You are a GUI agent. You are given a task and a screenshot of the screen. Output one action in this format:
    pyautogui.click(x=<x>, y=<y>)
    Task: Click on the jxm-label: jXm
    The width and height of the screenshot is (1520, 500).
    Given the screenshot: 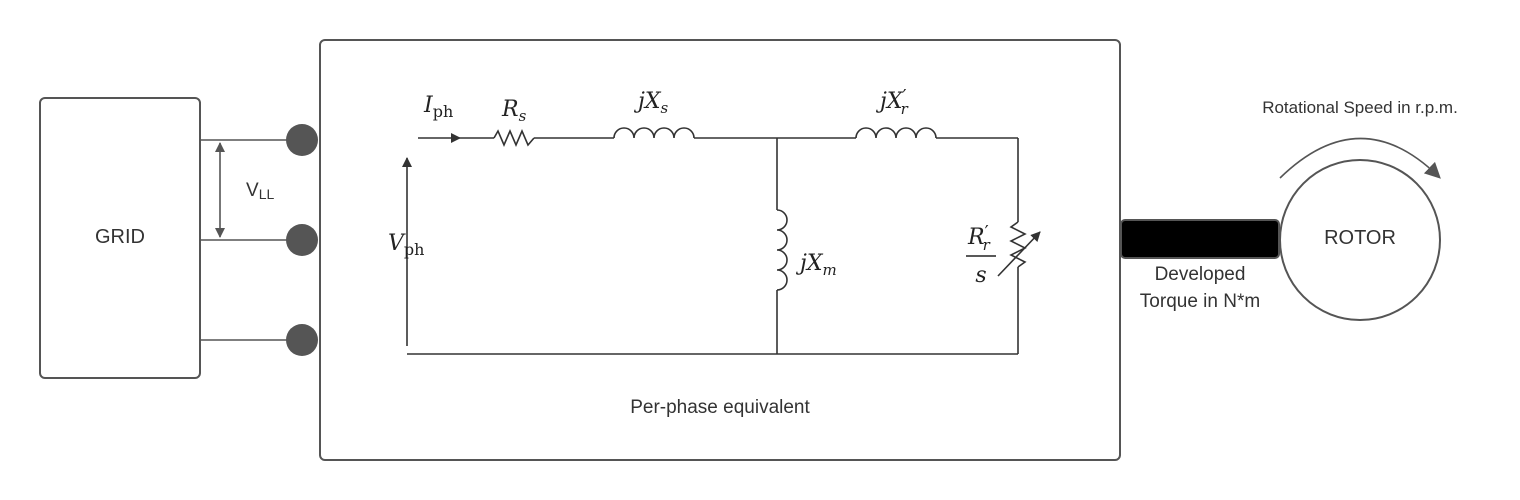 What is the action you would take?
    pyautogui.click(x=816, y=265)
    